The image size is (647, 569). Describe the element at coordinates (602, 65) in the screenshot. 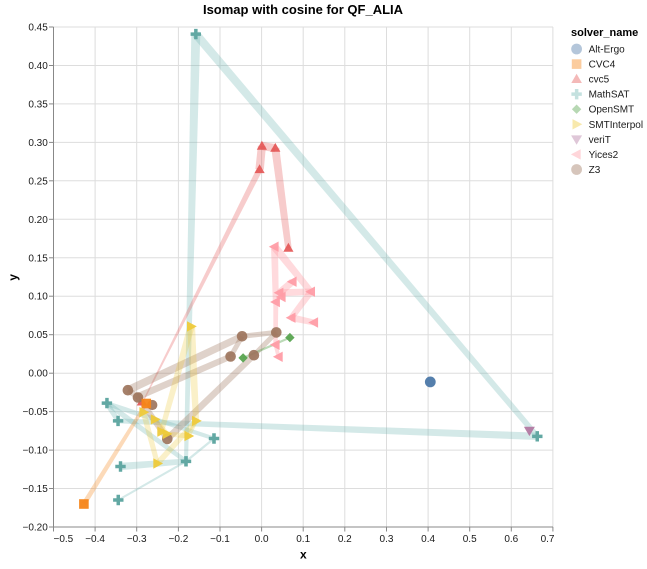

I see `svg-text: CVC4` at that location.